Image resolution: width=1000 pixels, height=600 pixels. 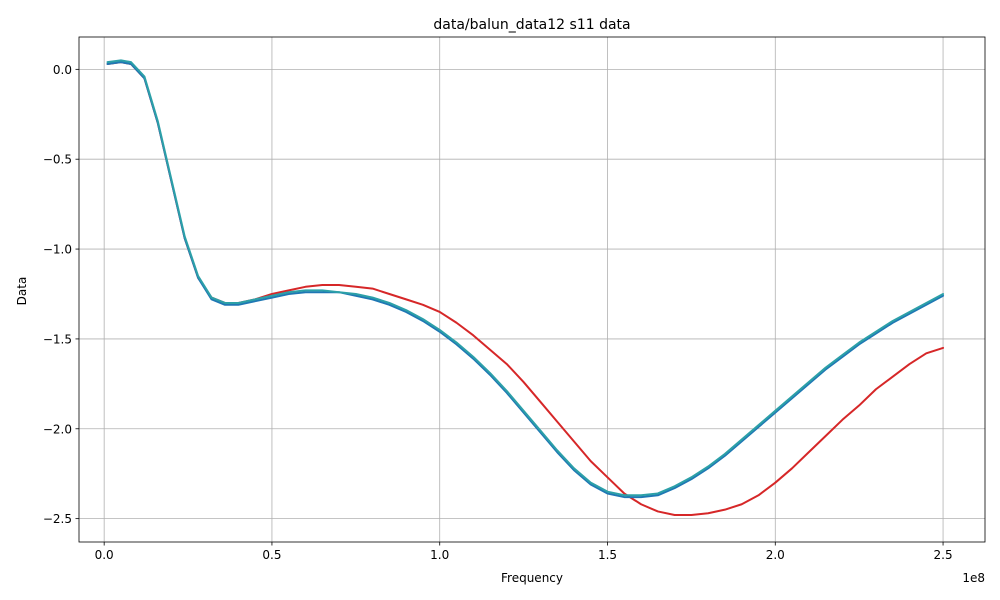 What do you see at coordinates (57, 339) in the screenshot?
I see `y-tick-label: −1.5` at bounding box center [57, 339].